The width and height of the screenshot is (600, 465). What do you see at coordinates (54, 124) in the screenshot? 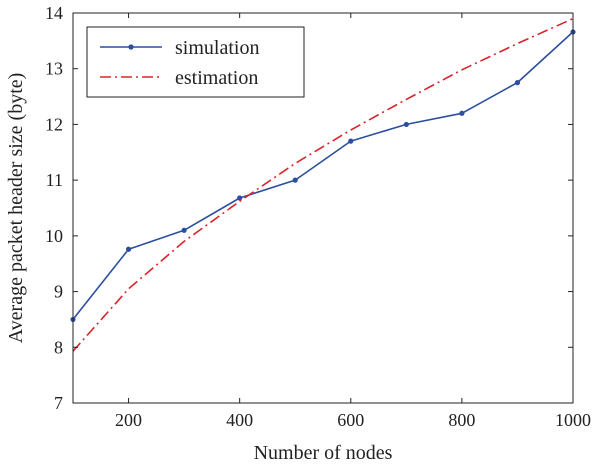
I see `y-tick-label: 12` at bounding box center [54, 124].